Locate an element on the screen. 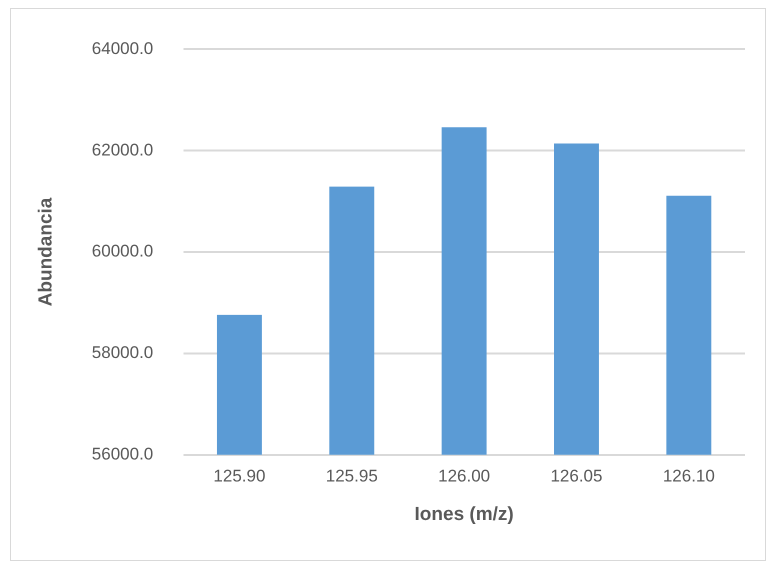 This screenshot has width=774, height=567. y-tick-label: 56000.0 is located at coordinates (123, 454).